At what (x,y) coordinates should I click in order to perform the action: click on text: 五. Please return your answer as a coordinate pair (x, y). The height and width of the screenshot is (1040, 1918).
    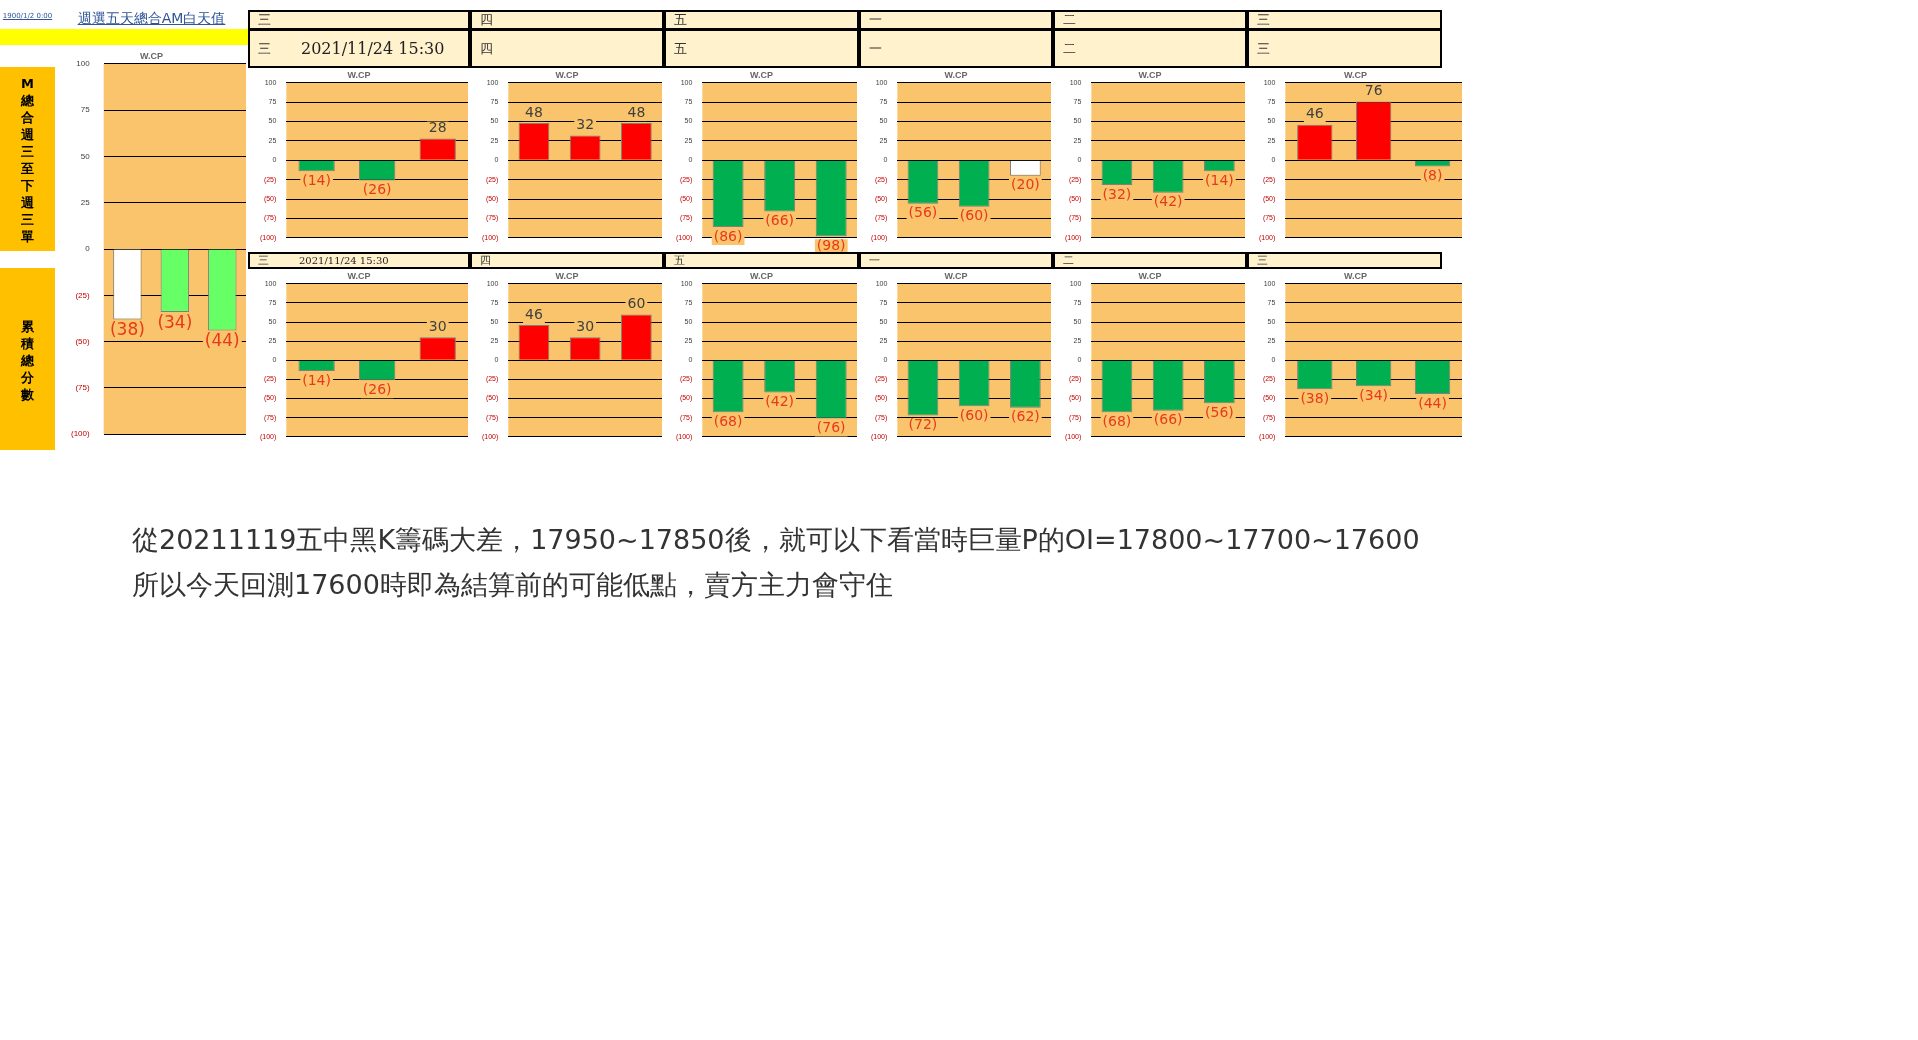
    Looking at the image, I should click on (761, 20).